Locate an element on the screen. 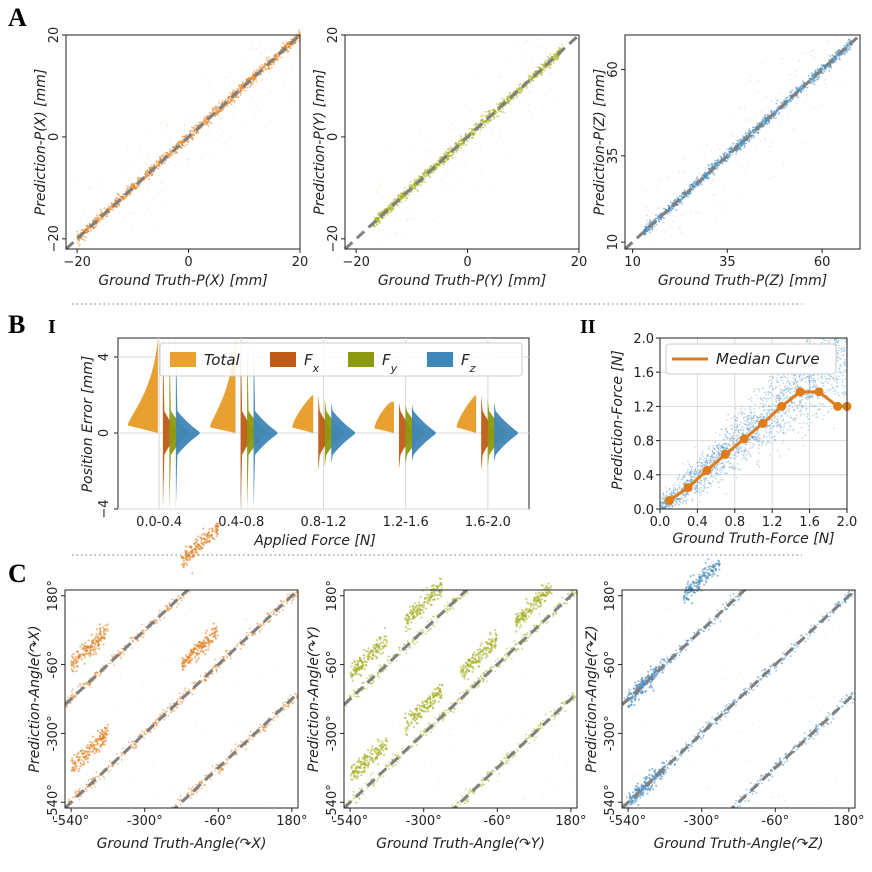 The height and width of the screenshot is (872, 872). violin-total is located at coordinates (142, 385).